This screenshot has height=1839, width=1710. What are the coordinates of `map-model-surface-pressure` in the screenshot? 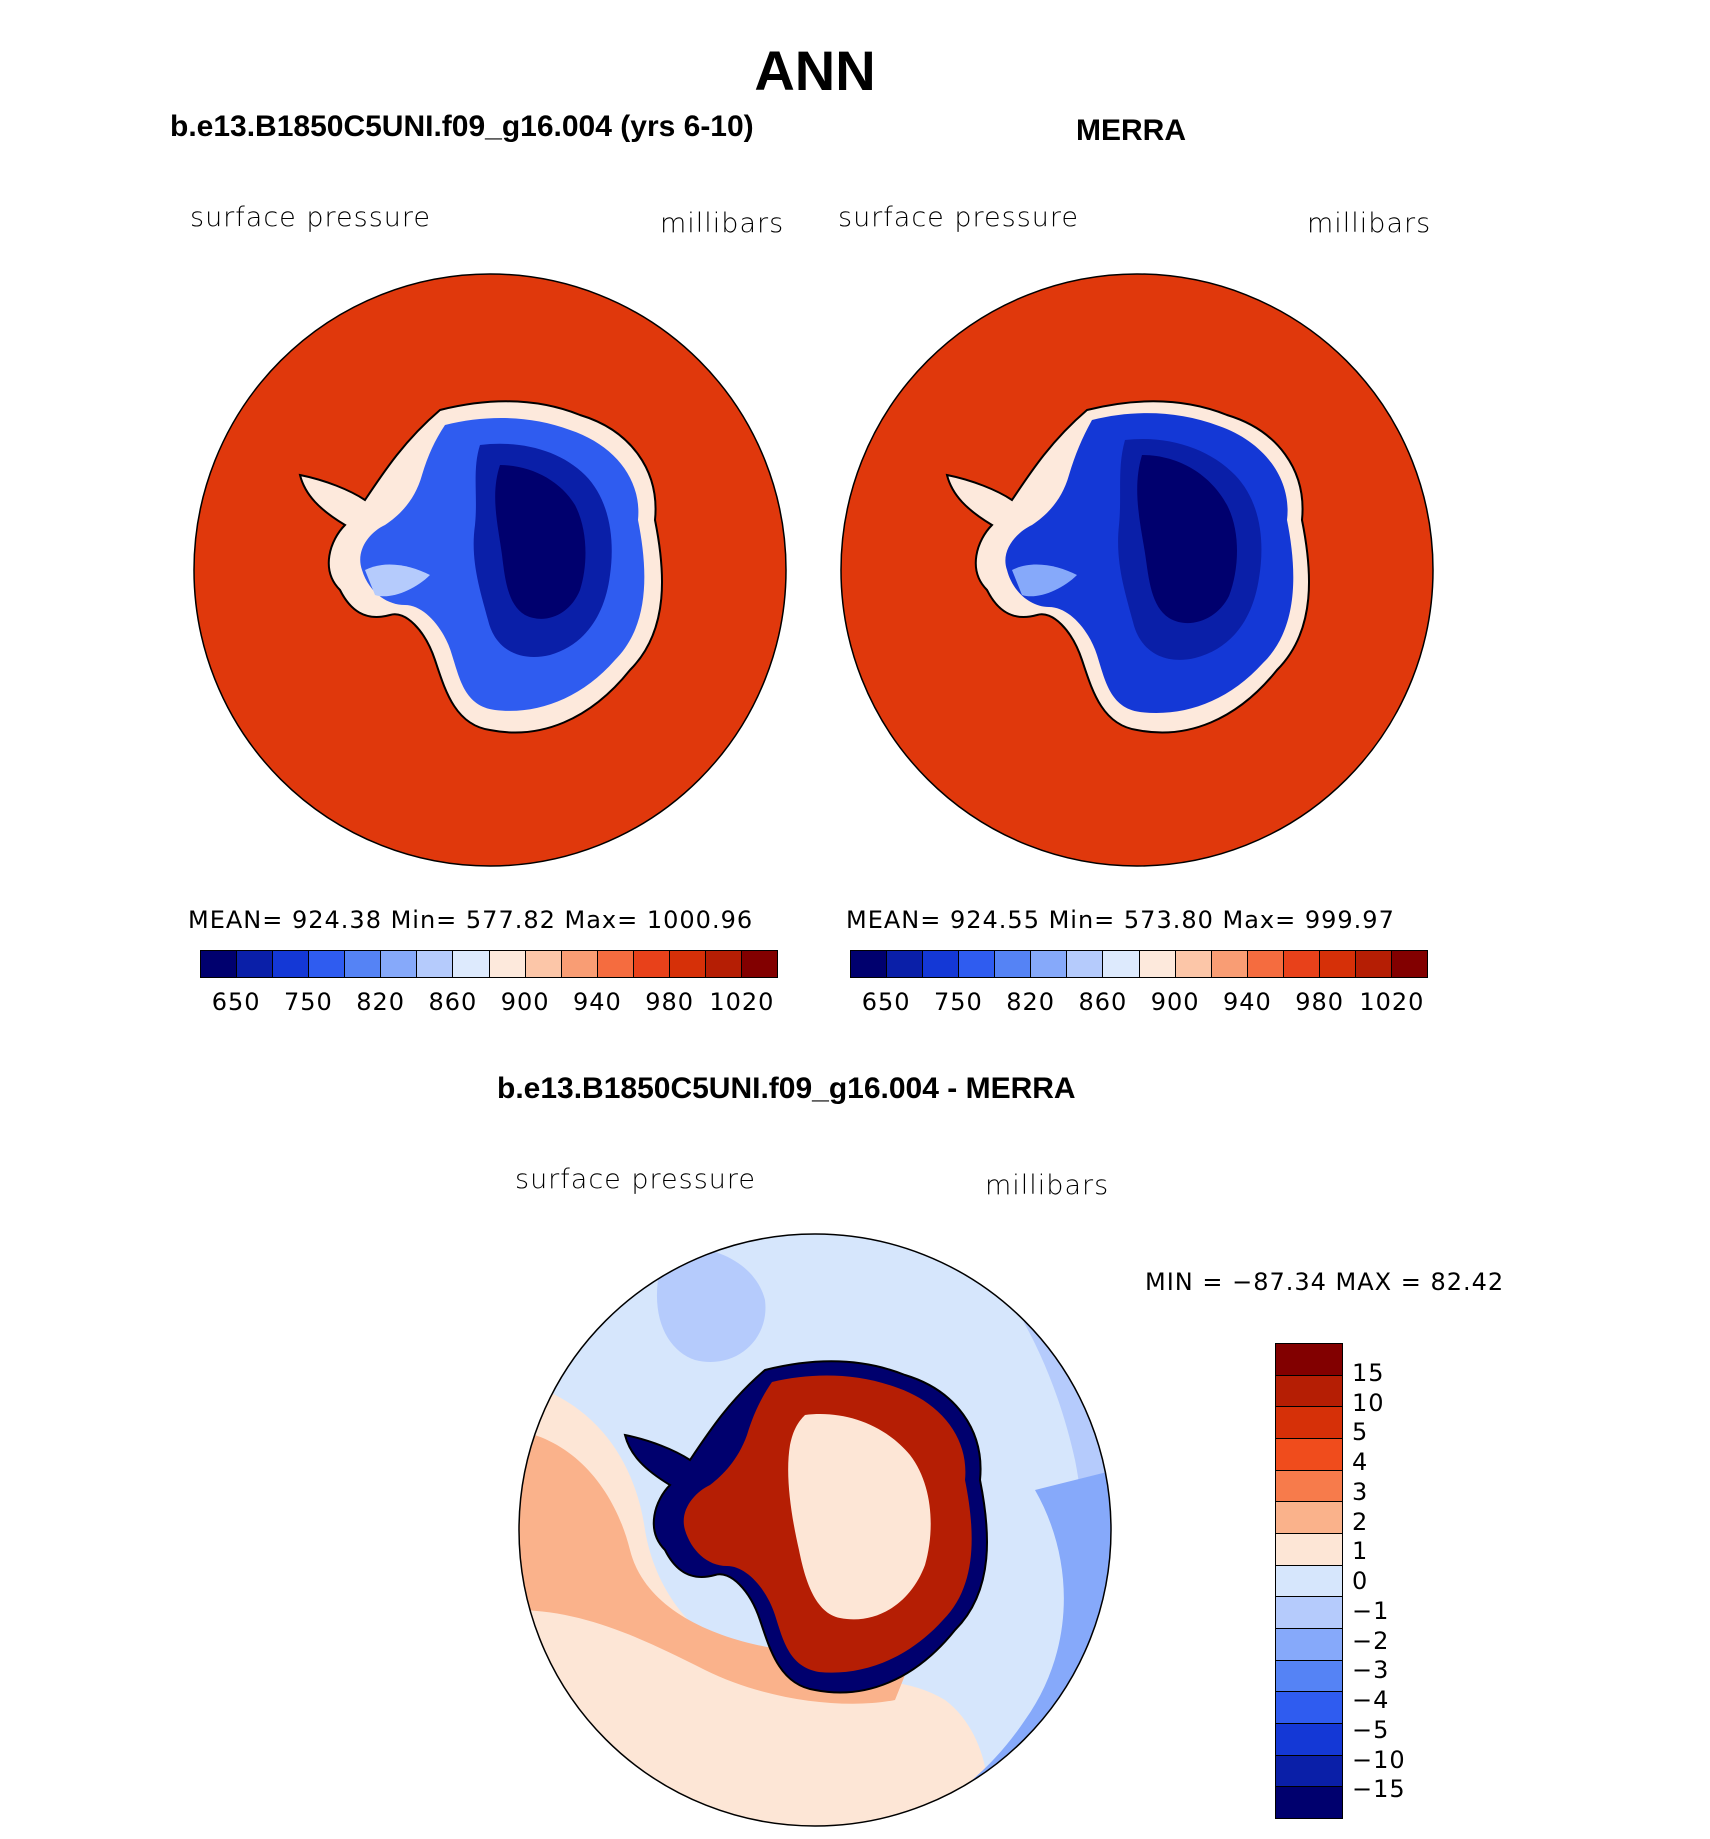 It's located at (490, 570).